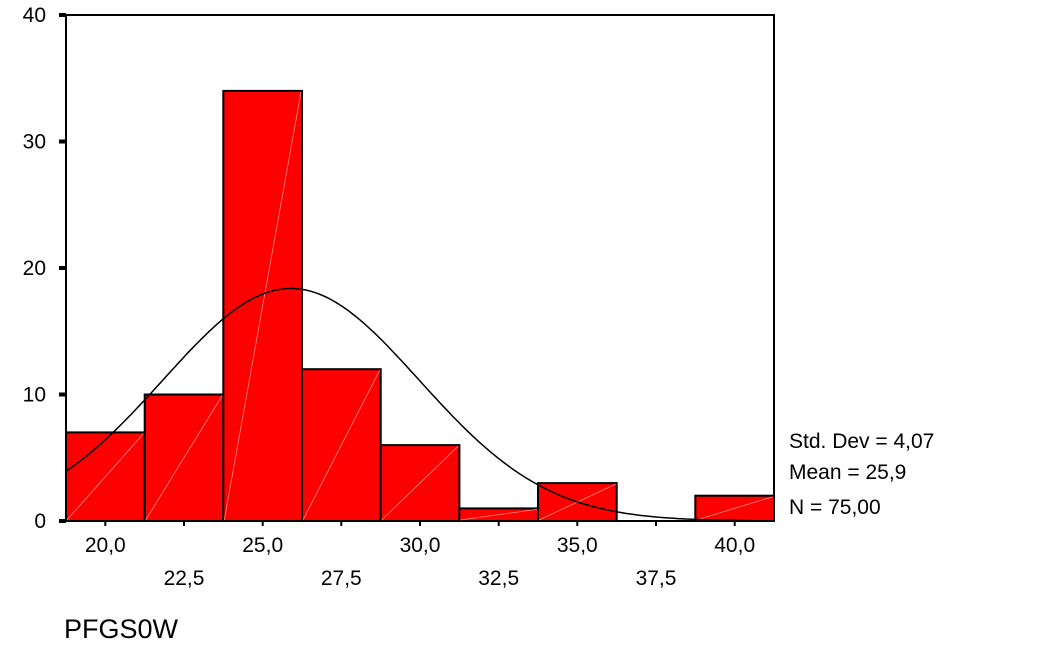 This screenshot has width=1037, height=650. I want to click on x-tick-label: 27,5, so click(341, 578).